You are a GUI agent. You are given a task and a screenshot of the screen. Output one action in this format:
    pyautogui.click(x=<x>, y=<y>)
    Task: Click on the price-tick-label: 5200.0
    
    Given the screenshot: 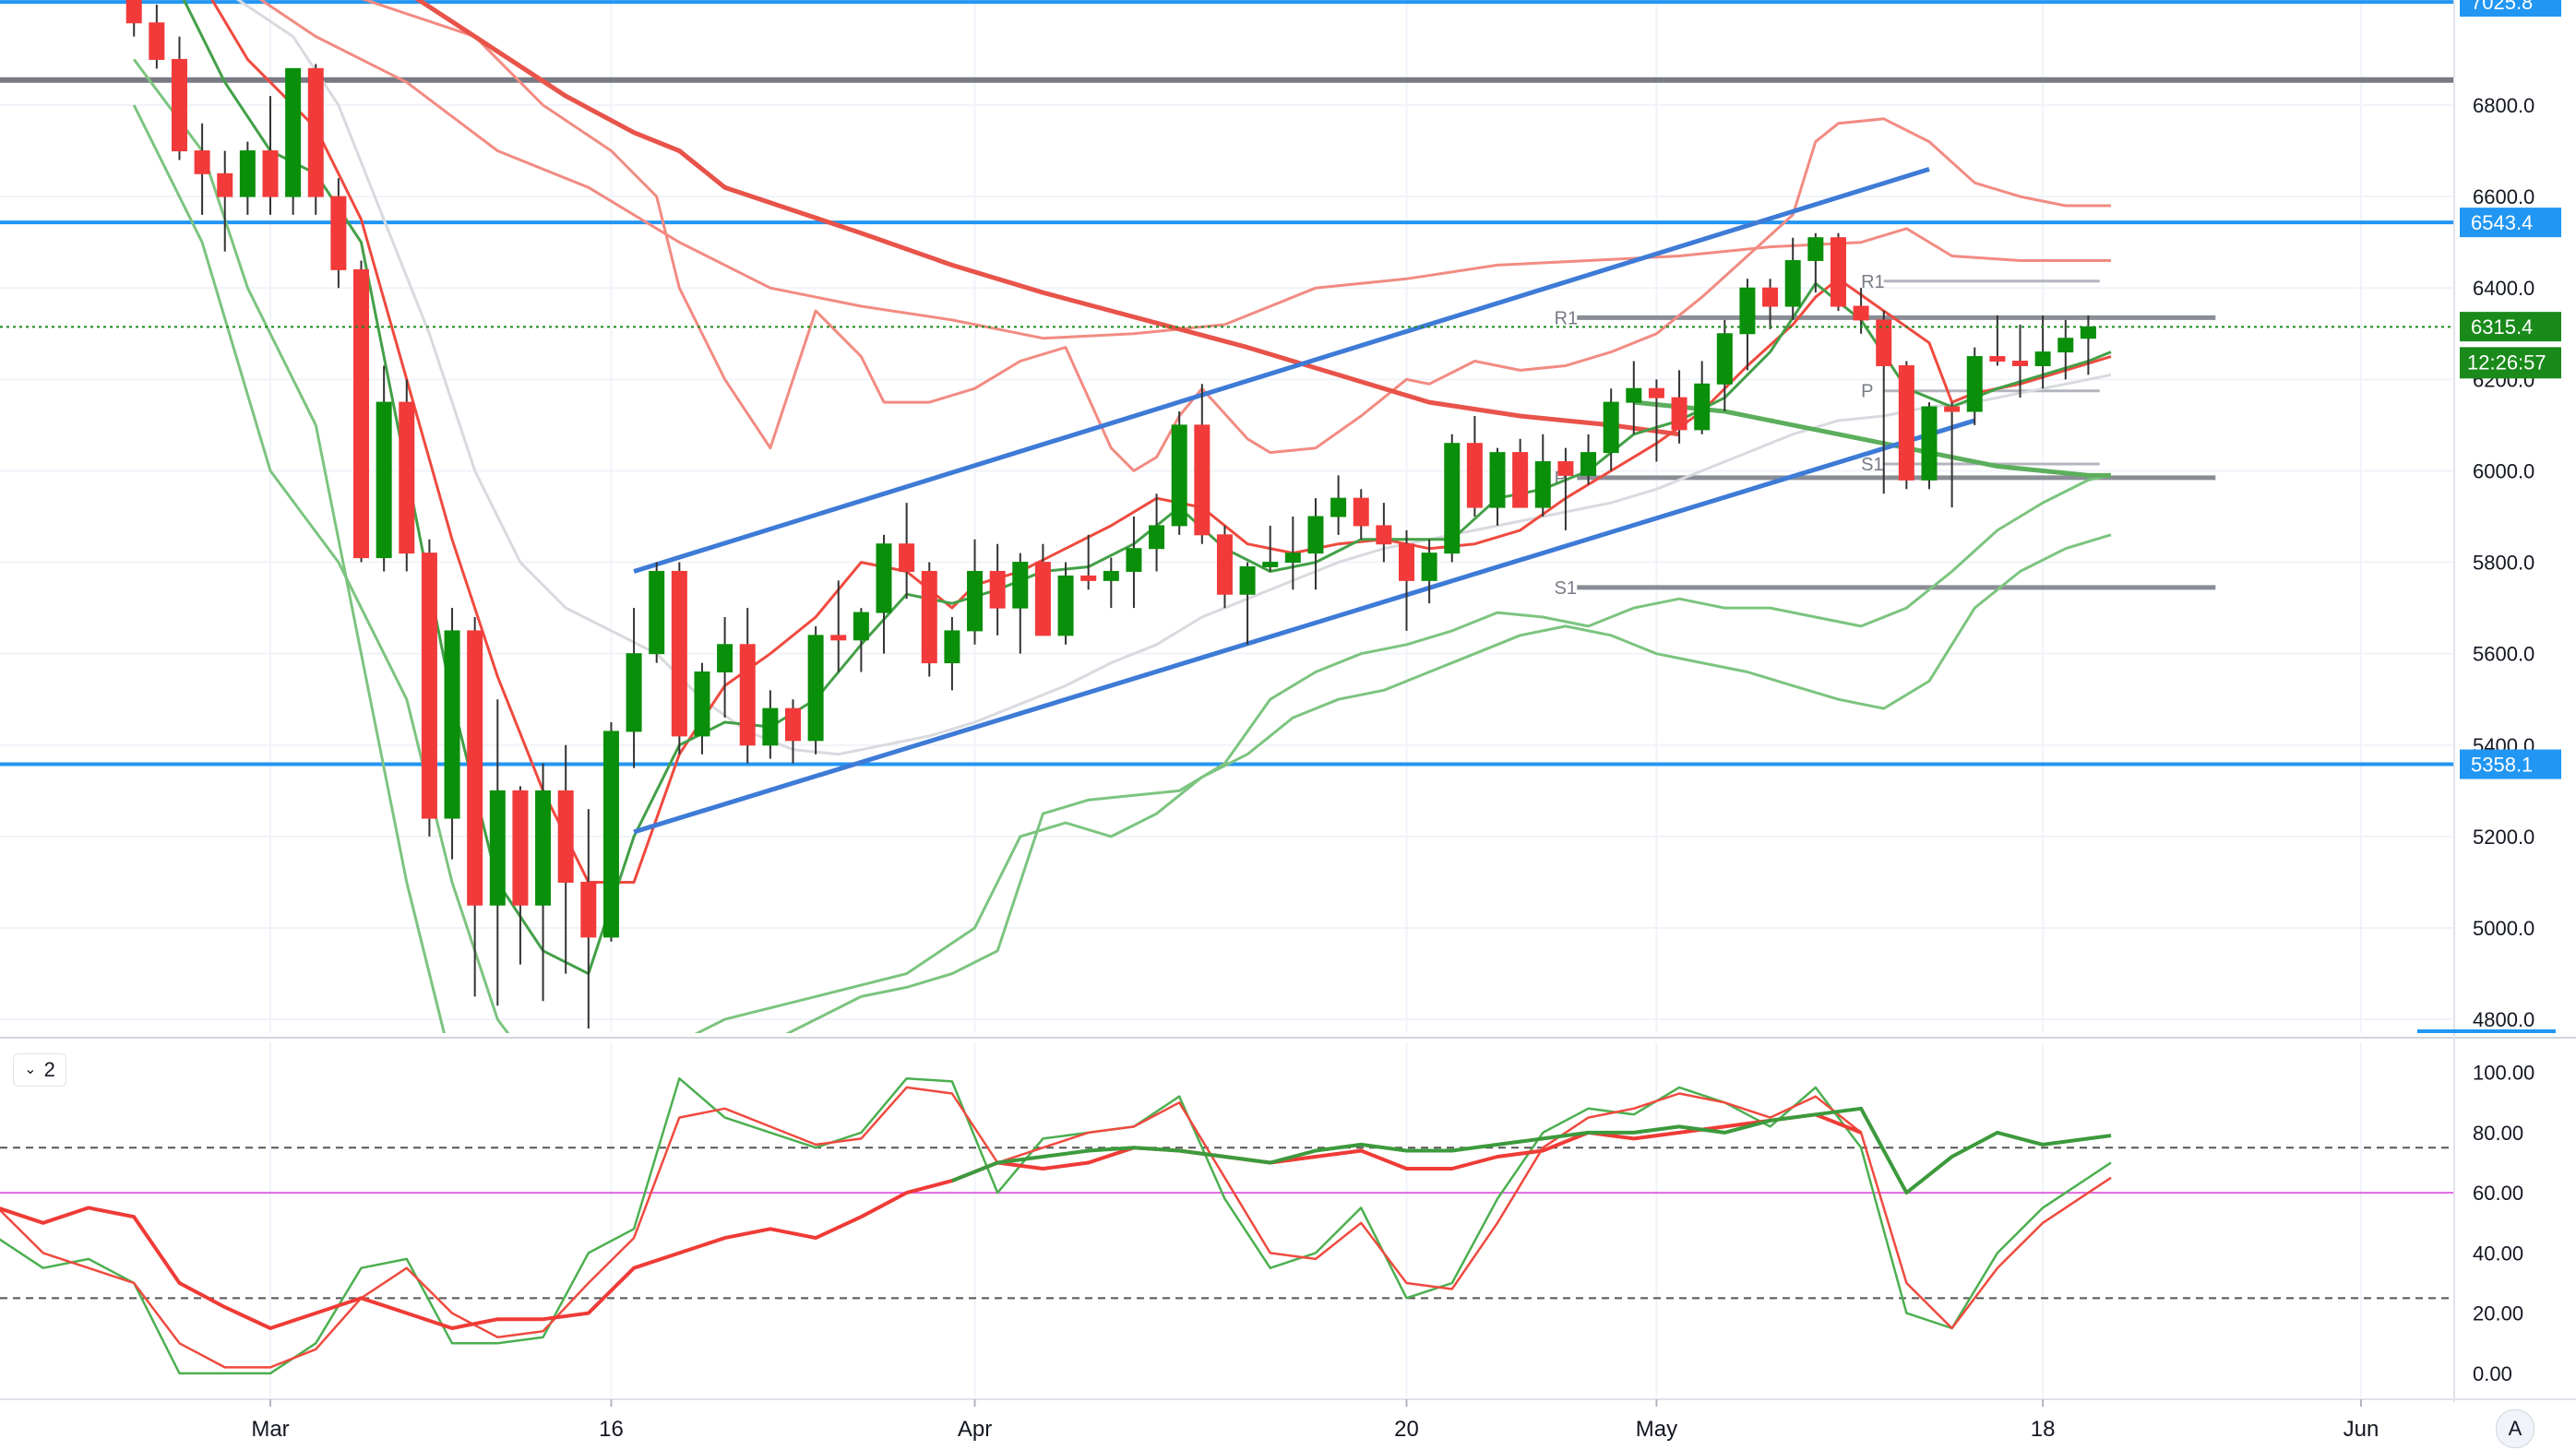 What is the action you would take?
    pyautogui.click(x=2504, y=837)
    